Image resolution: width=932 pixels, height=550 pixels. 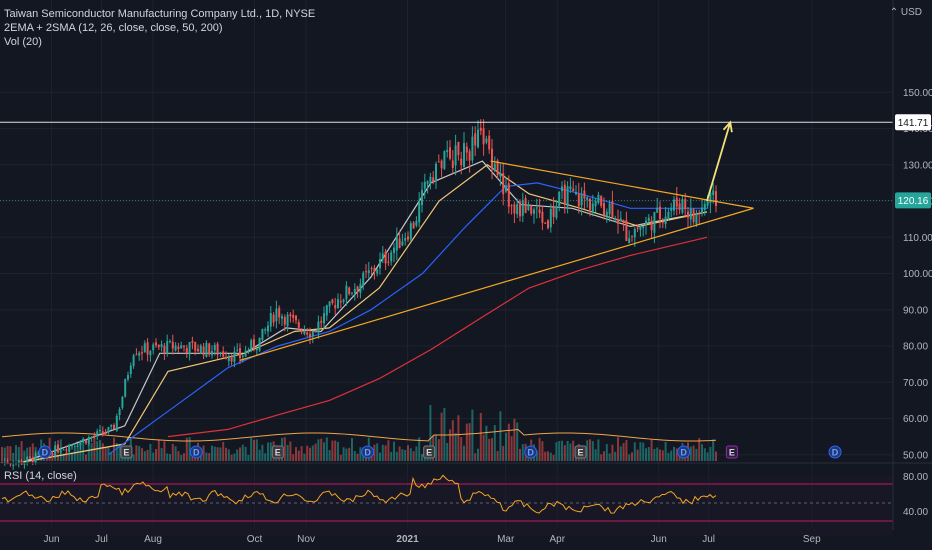 What do you see at coordinates (835, 453) in the screenshot?
I see `event-badge-label: D` at bounding box center [835, 453].